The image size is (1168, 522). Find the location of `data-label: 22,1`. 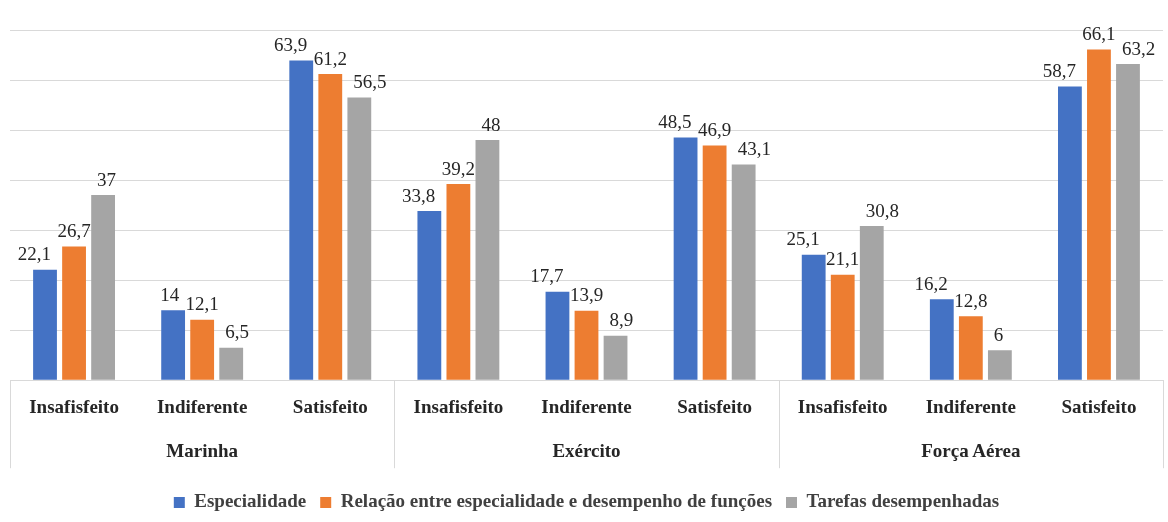

data-label: 22,1 is located at coordinates (34, 254).